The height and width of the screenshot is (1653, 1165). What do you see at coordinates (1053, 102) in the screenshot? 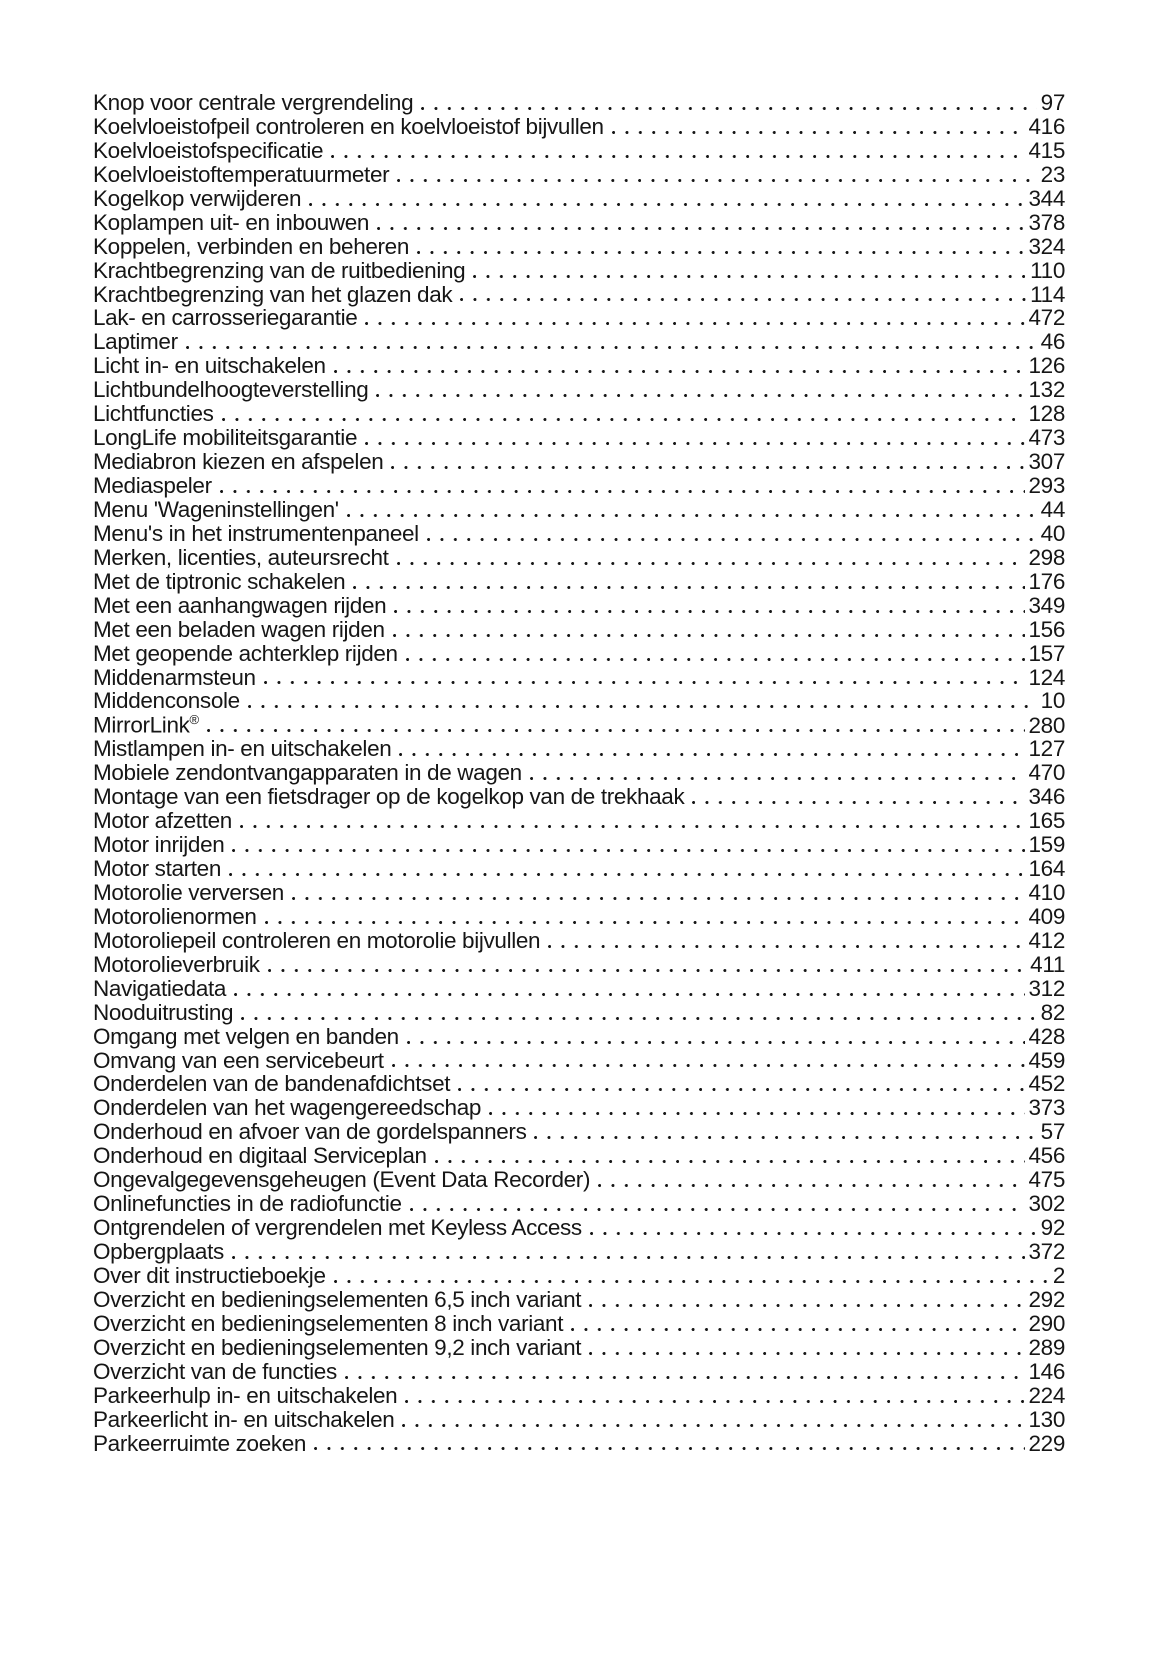
I see `index-entry-page: 97` at bounding box center [1053, 102].